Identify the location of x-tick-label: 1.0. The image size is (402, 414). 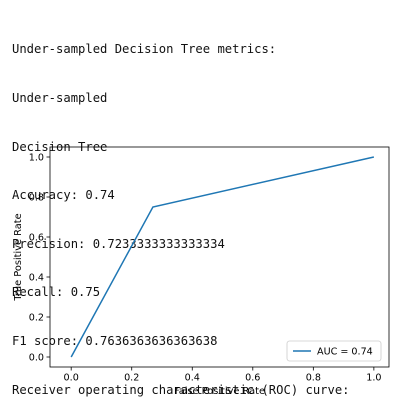
(373, 378).